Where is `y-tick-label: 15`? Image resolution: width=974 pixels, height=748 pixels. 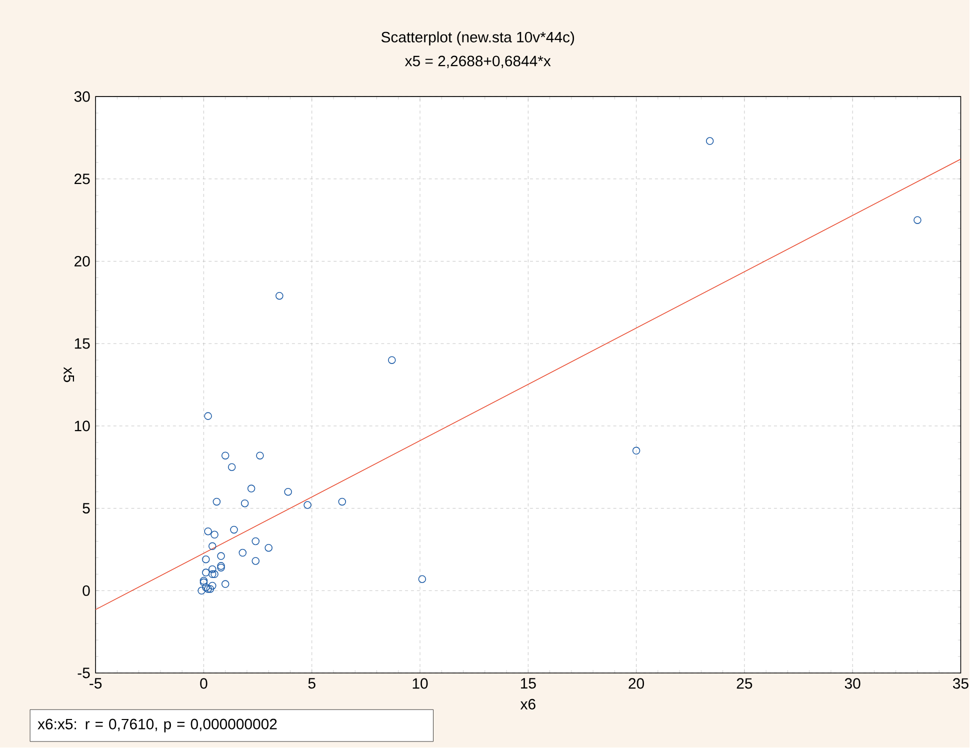
y-tick-label: 15 is located at coordinates (82, 343).